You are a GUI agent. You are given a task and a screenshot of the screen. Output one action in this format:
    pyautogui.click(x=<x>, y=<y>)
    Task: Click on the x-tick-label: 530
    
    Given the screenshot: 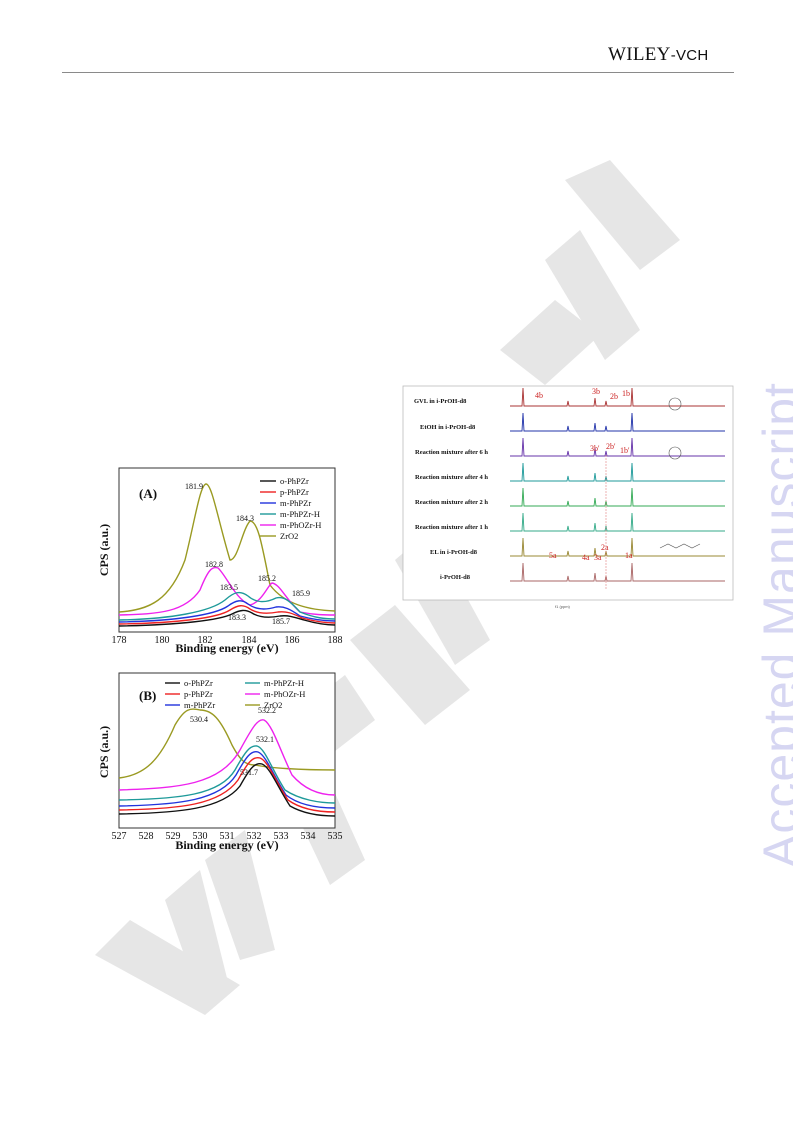 What is the action you would take?
    pyautogui.click(x=200, y=836)
    